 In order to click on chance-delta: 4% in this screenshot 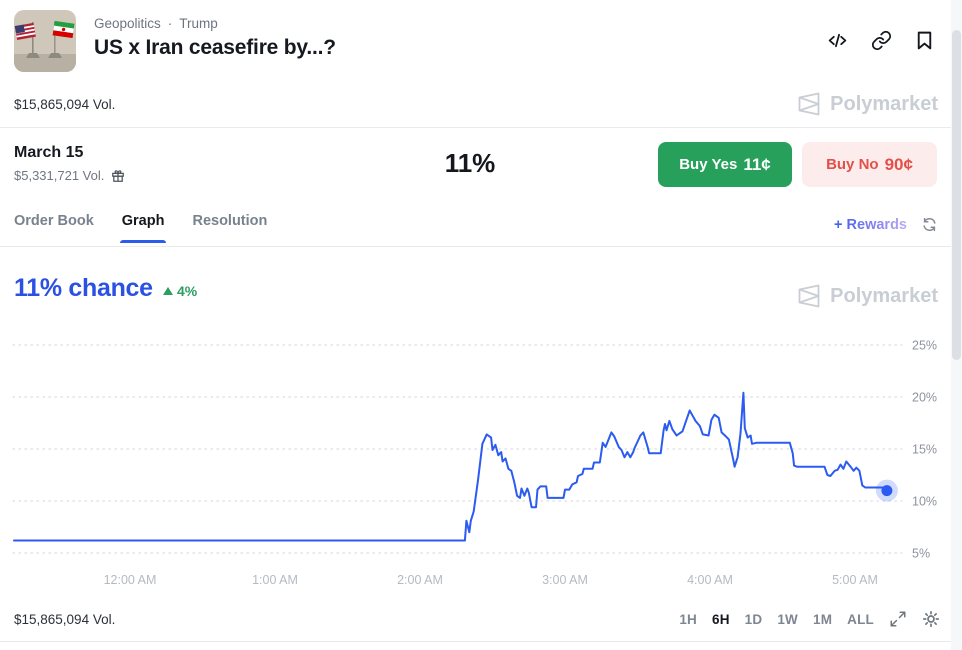, I will do `click(180, 291)`.